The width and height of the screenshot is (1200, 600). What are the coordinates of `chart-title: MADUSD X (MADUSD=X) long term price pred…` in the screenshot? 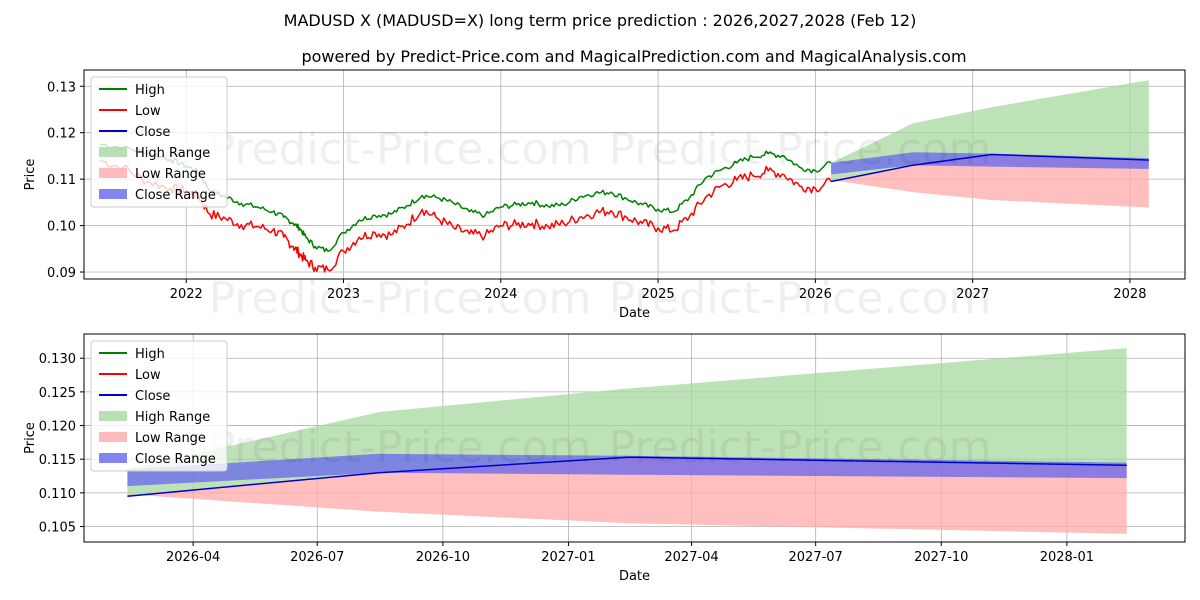 It's located at (600, 20).